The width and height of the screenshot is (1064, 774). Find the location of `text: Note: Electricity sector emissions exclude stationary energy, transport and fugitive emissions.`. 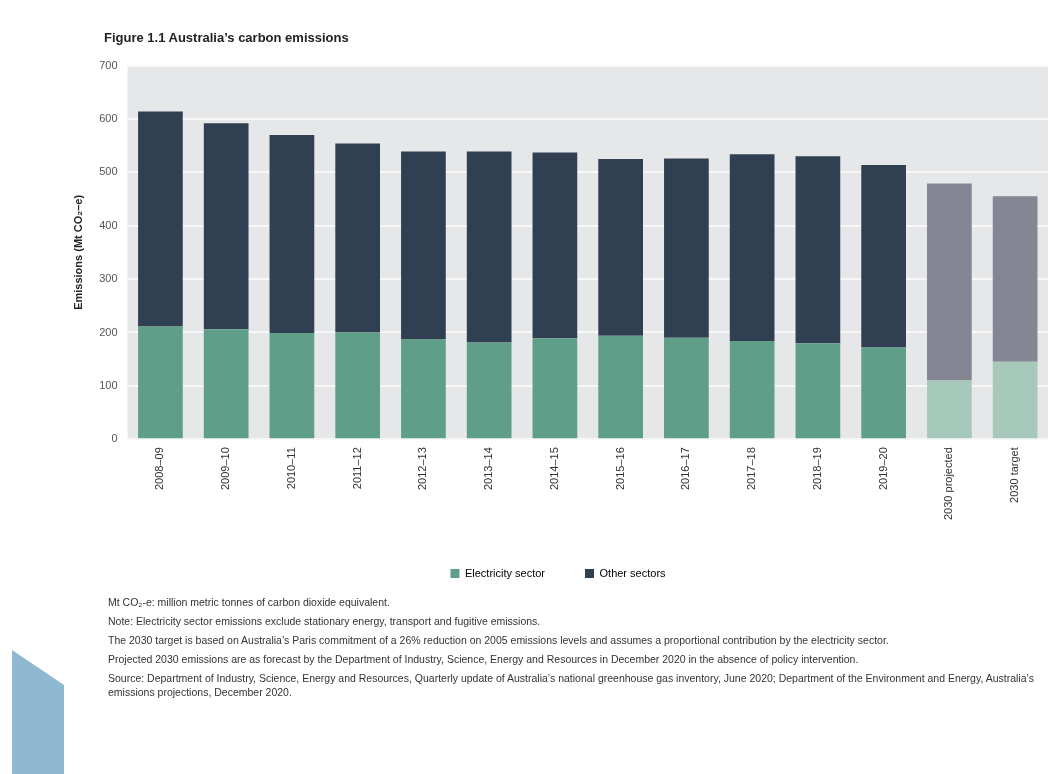

text: Note: Electricity sector emissions exclude stationary energy, transport and fugitive emissions. is located at coordinates (325, 621).